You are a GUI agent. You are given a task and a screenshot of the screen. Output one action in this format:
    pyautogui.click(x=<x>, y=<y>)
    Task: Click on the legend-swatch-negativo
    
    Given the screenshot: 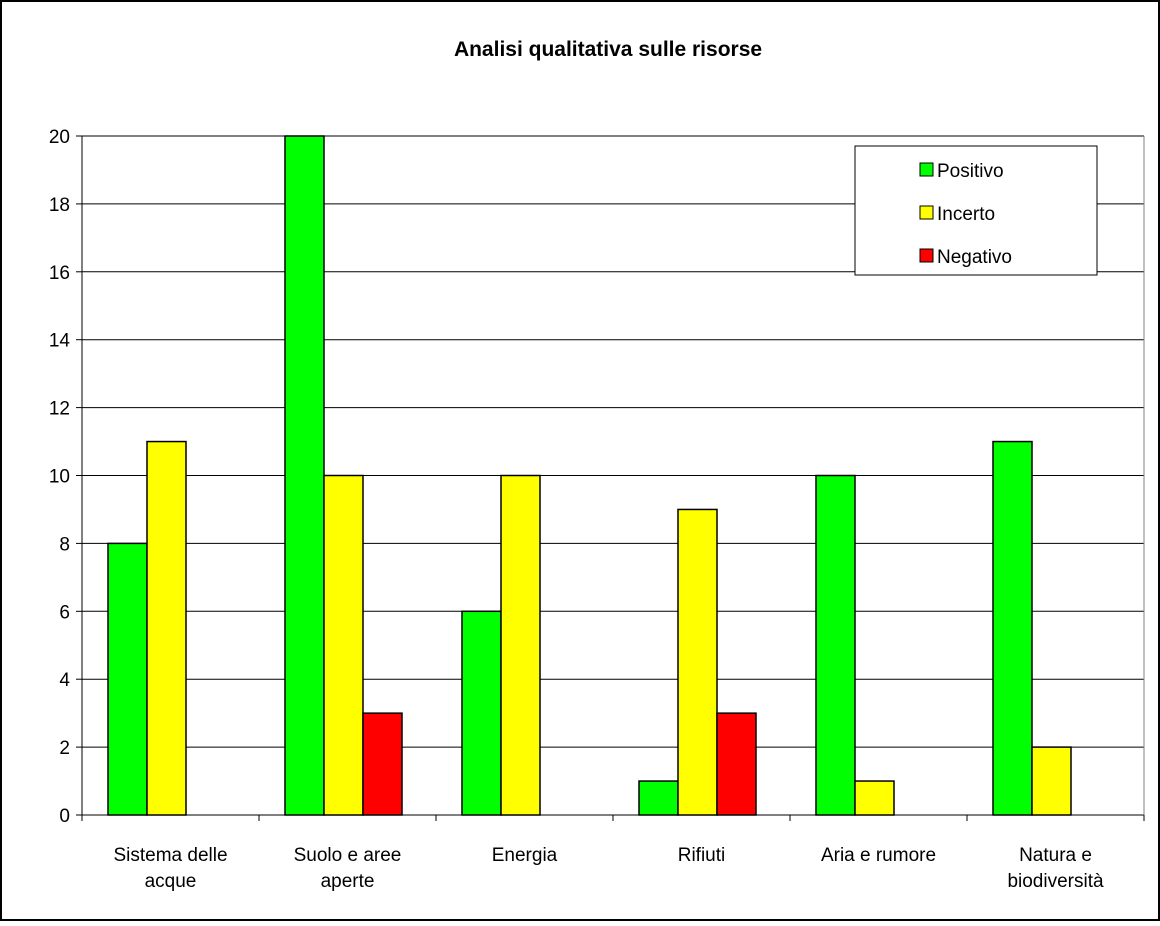 What is the action you would take?
    pyautogui.click(x=926, y=255)
    